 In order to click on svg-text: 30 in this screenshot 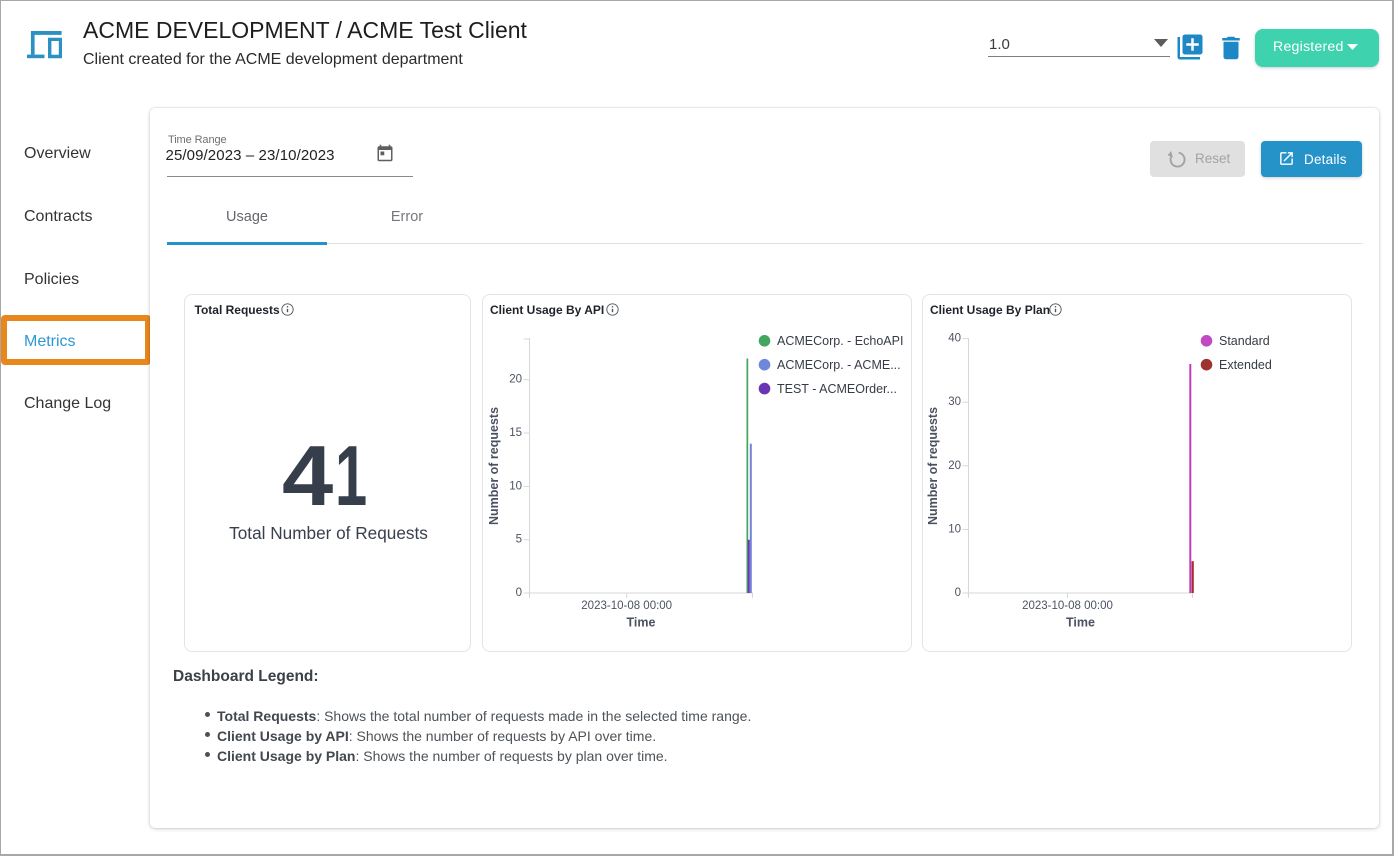, I will do `click(954, 402)`.